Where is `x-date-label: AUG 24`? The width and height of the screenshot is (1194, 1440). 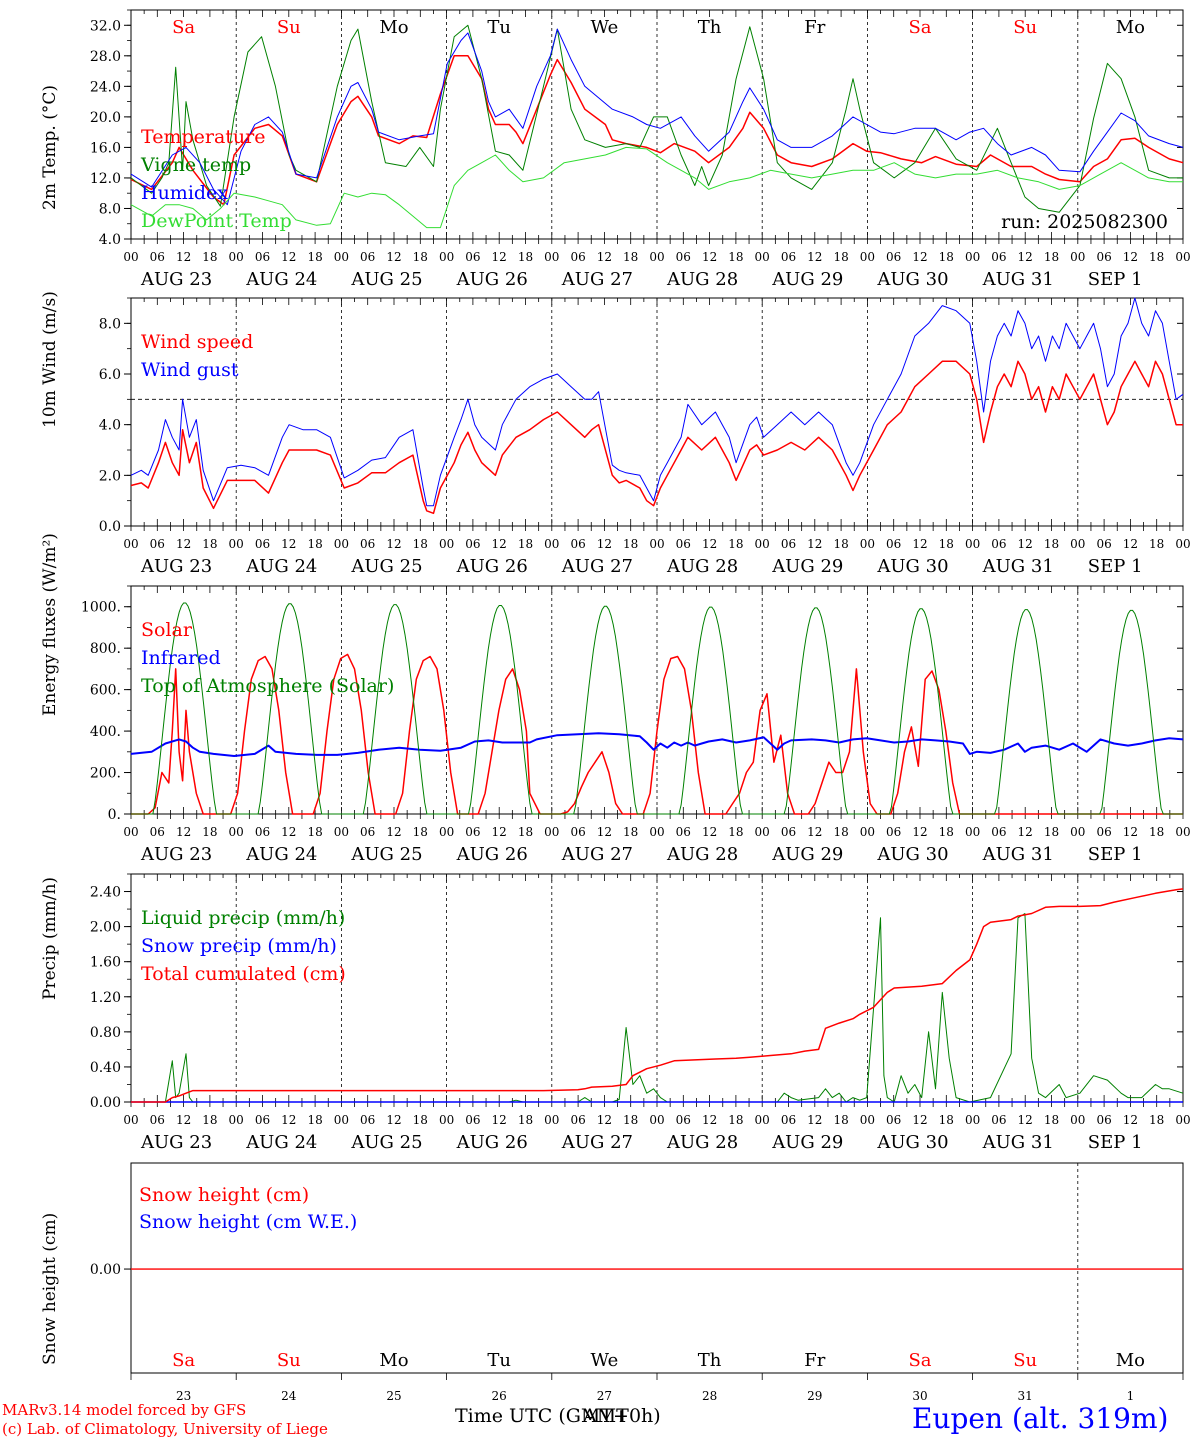
x-date-label: AUG 24 is located at coordinates (281, 1142).